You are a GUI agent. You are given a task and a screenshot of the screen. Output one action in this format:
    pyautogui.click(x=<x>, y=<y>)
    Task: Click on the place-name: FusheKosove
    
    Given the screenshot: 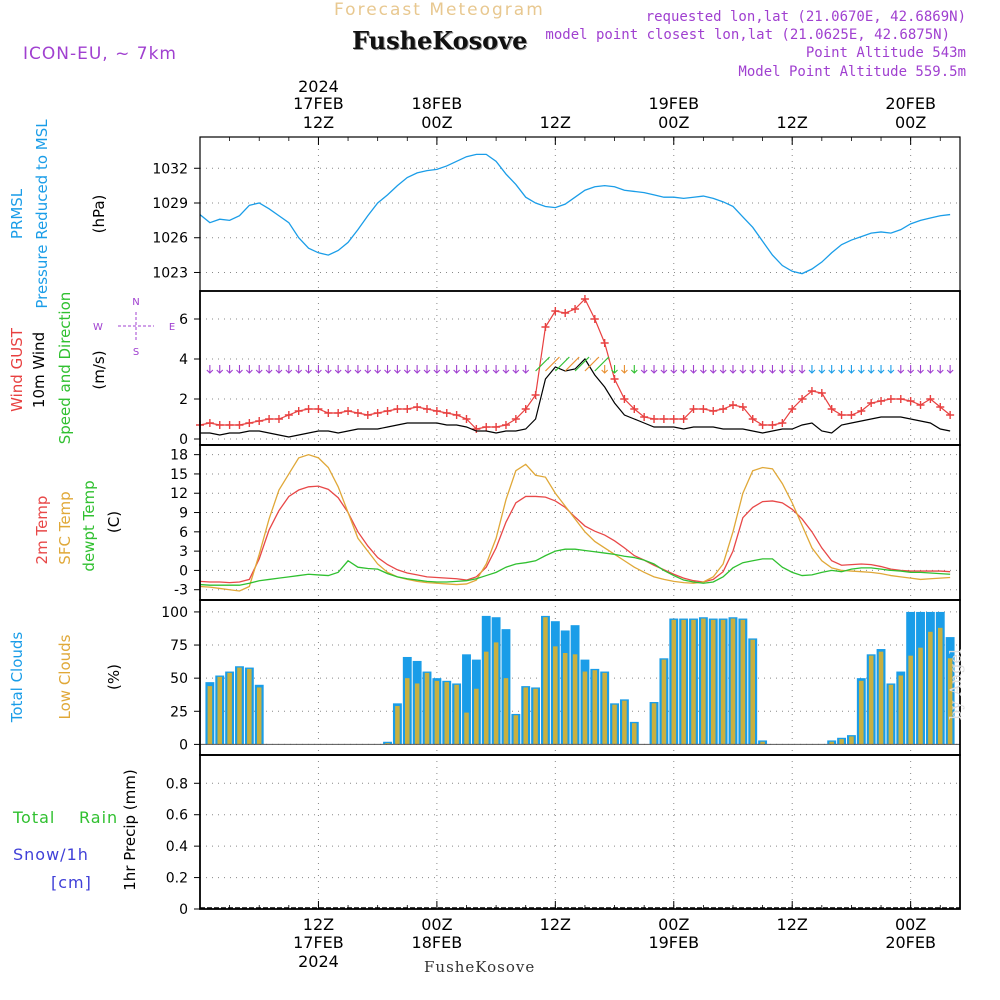 What is the action you would take?
    pyautogui.click(x=440, y=40)
    